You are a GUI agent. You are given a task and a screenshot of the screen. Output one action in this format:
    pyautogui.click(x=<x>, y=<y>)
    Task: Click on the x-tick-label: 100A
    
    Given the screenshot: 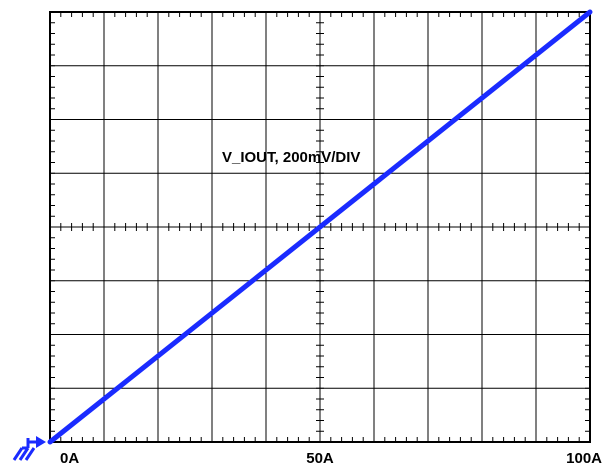 What is the action you would take?
    pyautogui.click(x=584, y=458)
    